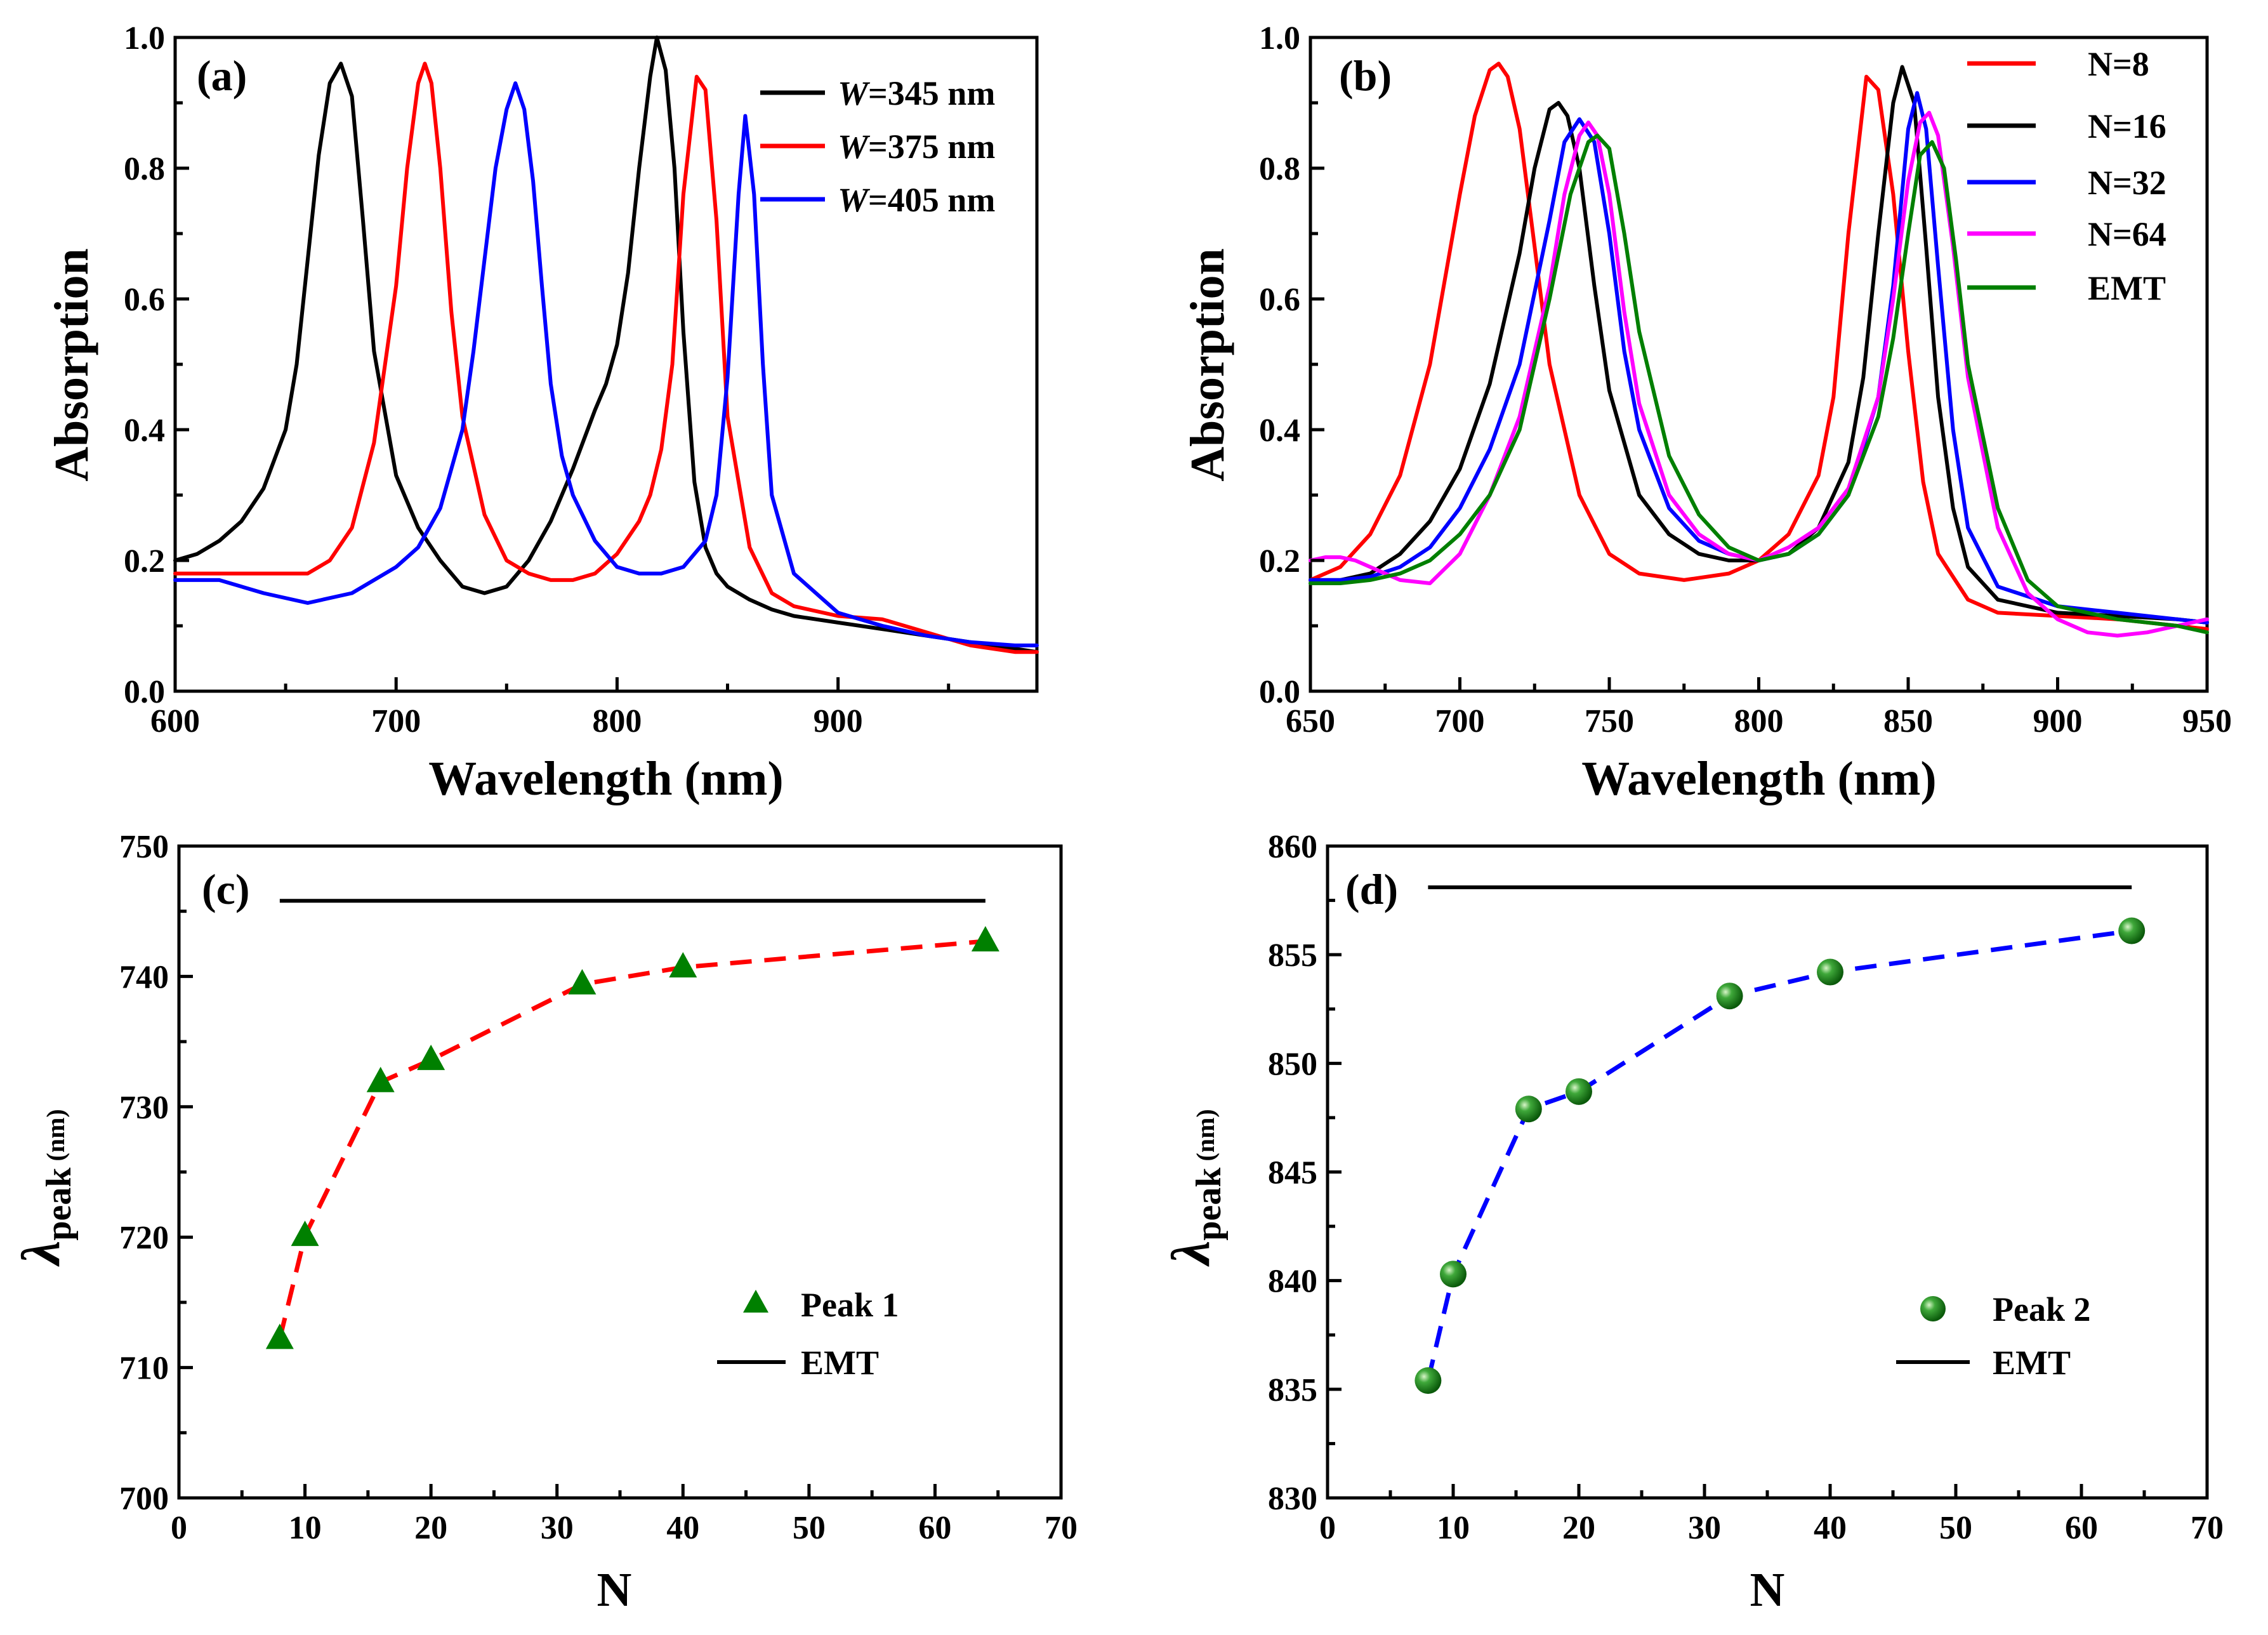  What do you see at coordinates (931, 93) in the screenshot?
I see `legend-value: =345 nm` at bounding box center [931, 93].